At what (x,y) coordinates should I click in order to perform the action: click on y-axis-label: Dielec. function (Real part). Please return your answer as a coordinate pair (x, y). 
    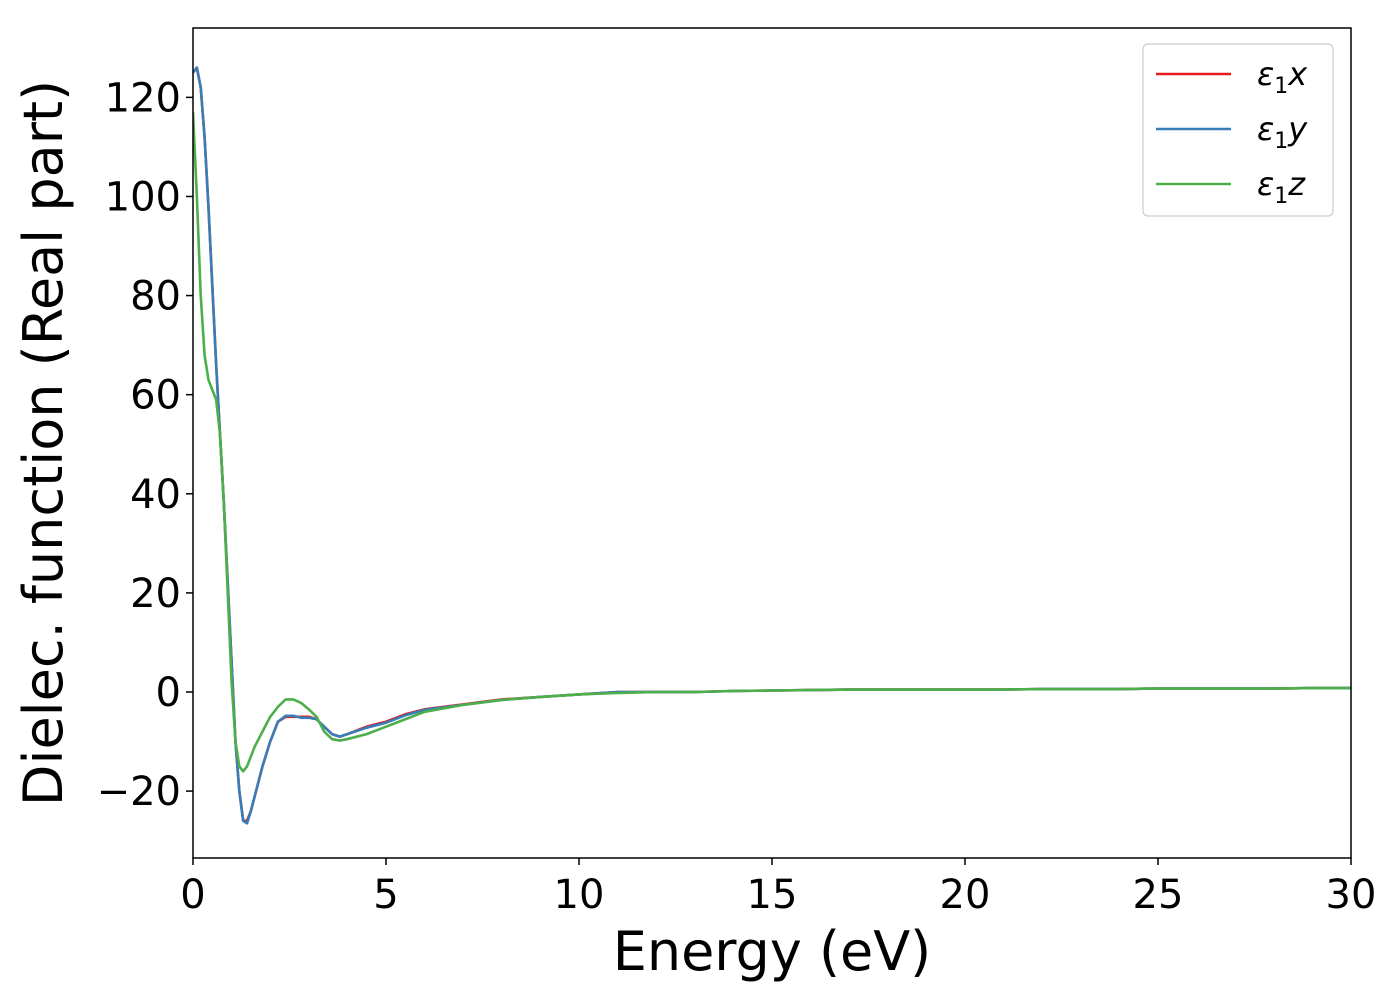
    Looking at the image, I should click on (43, 443).